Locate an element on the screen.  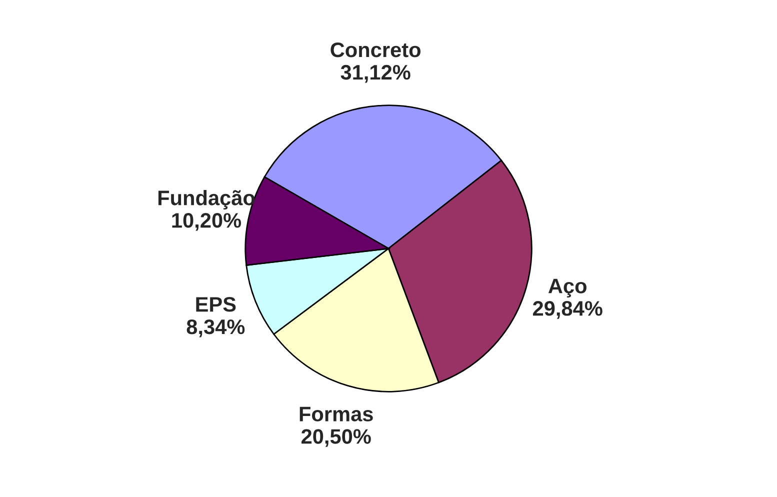
slice-label: Aço is located at coordinates (567, 288).